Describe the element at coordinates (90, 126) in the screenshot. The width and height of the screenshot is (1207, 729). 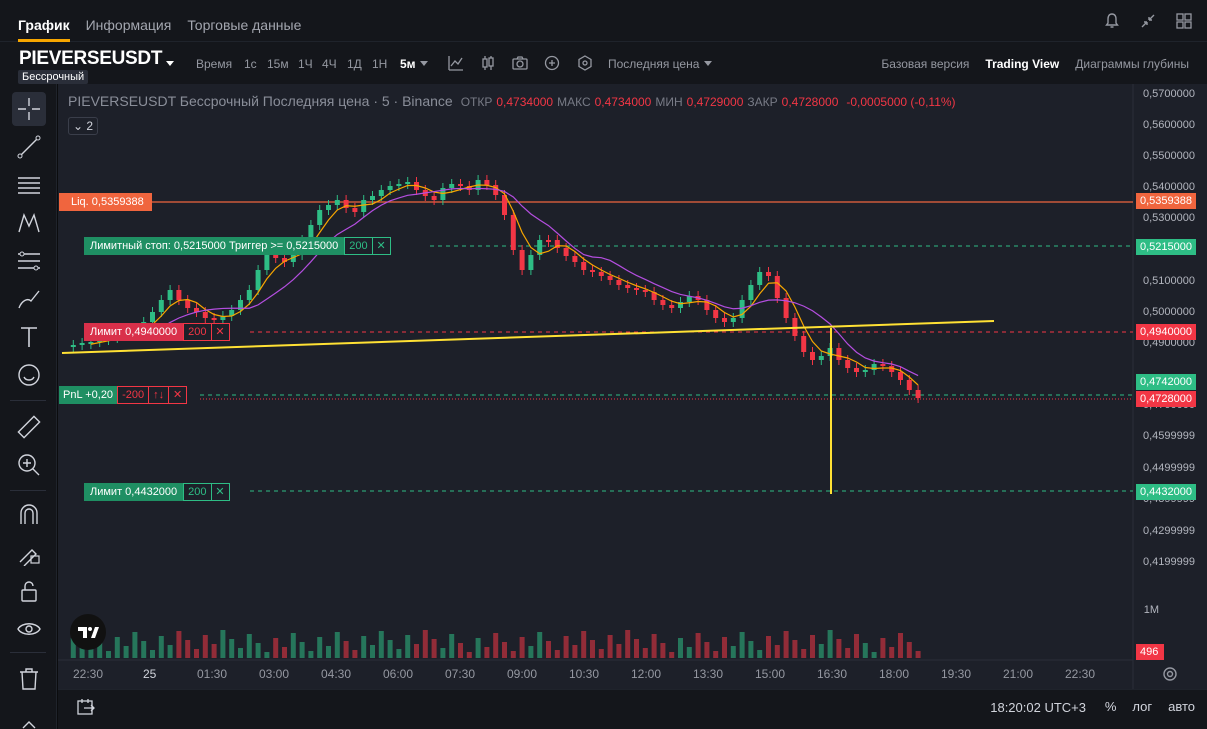
I see `indicator-count: 2` at that location.